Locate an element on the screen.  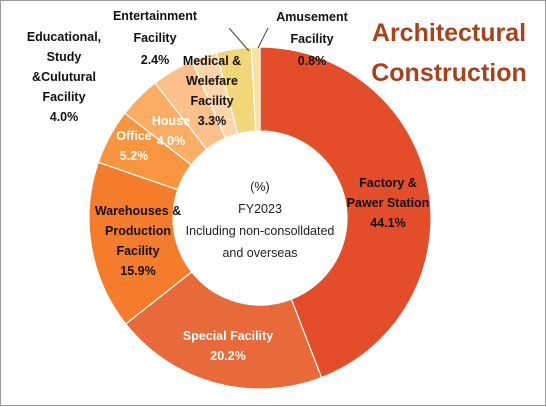
slice-value-label: 44.1% is located at coordinates (387, 223).